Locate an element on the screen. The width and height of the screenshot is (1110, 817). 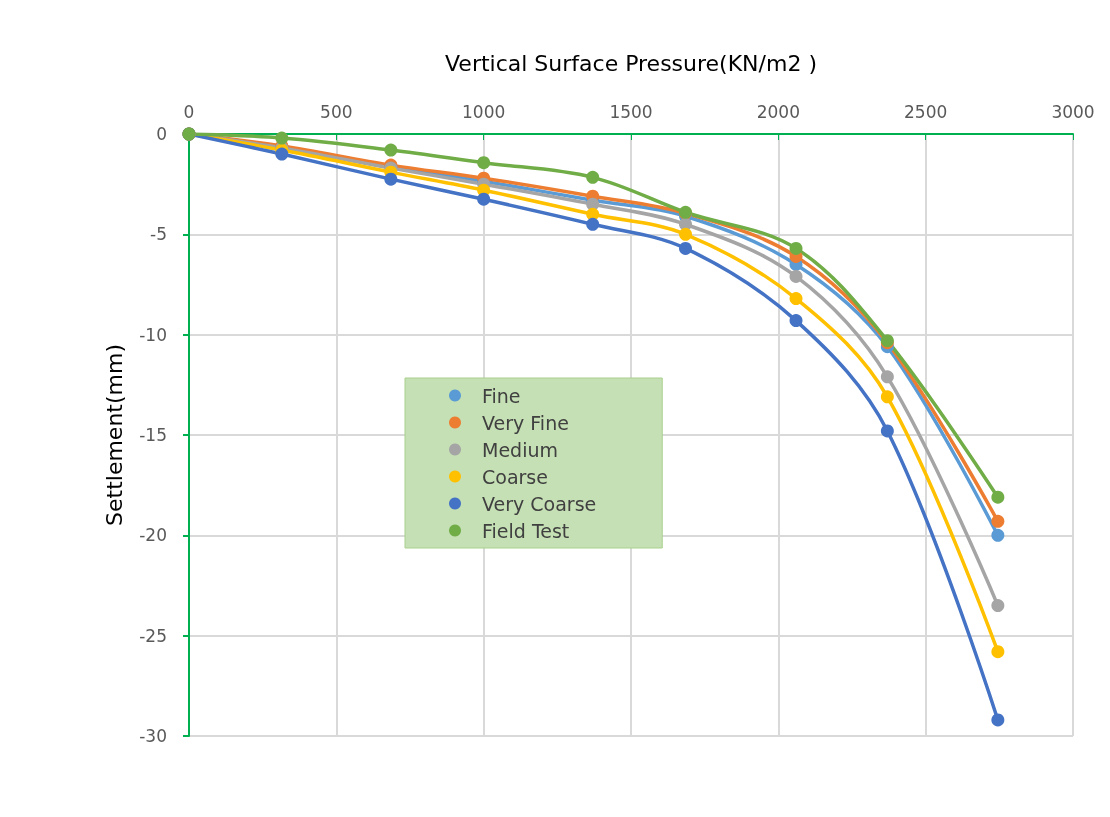
legend-label: Coarse is located at coordinates (515, 476).